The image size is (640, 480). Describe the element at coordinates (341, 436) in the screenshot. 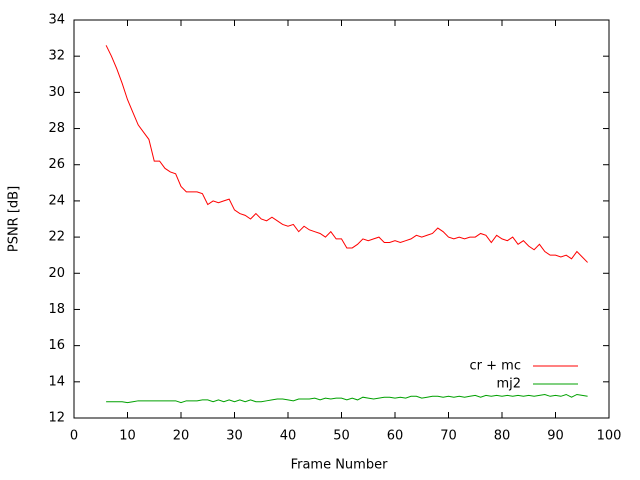

I see `x-tick-label: 50` at that location.